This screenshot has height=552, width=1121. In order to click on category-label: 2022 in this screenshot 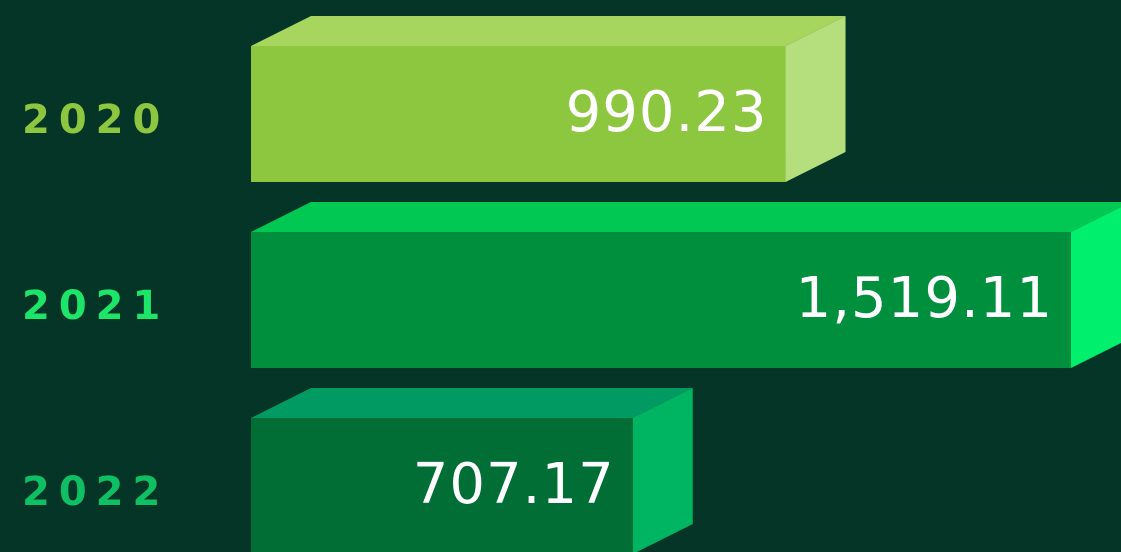, I will do `click(95, 492)`.